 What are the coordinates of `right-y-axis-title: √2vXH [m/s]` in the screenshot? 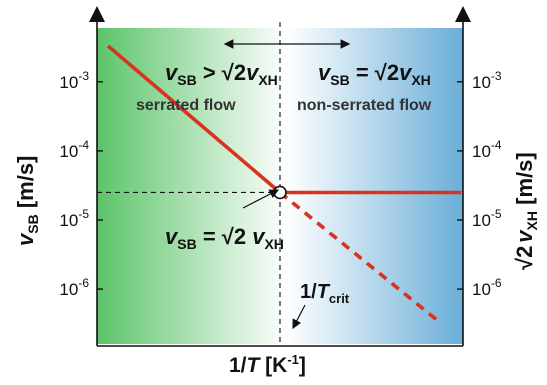 It's located at (526, 211).